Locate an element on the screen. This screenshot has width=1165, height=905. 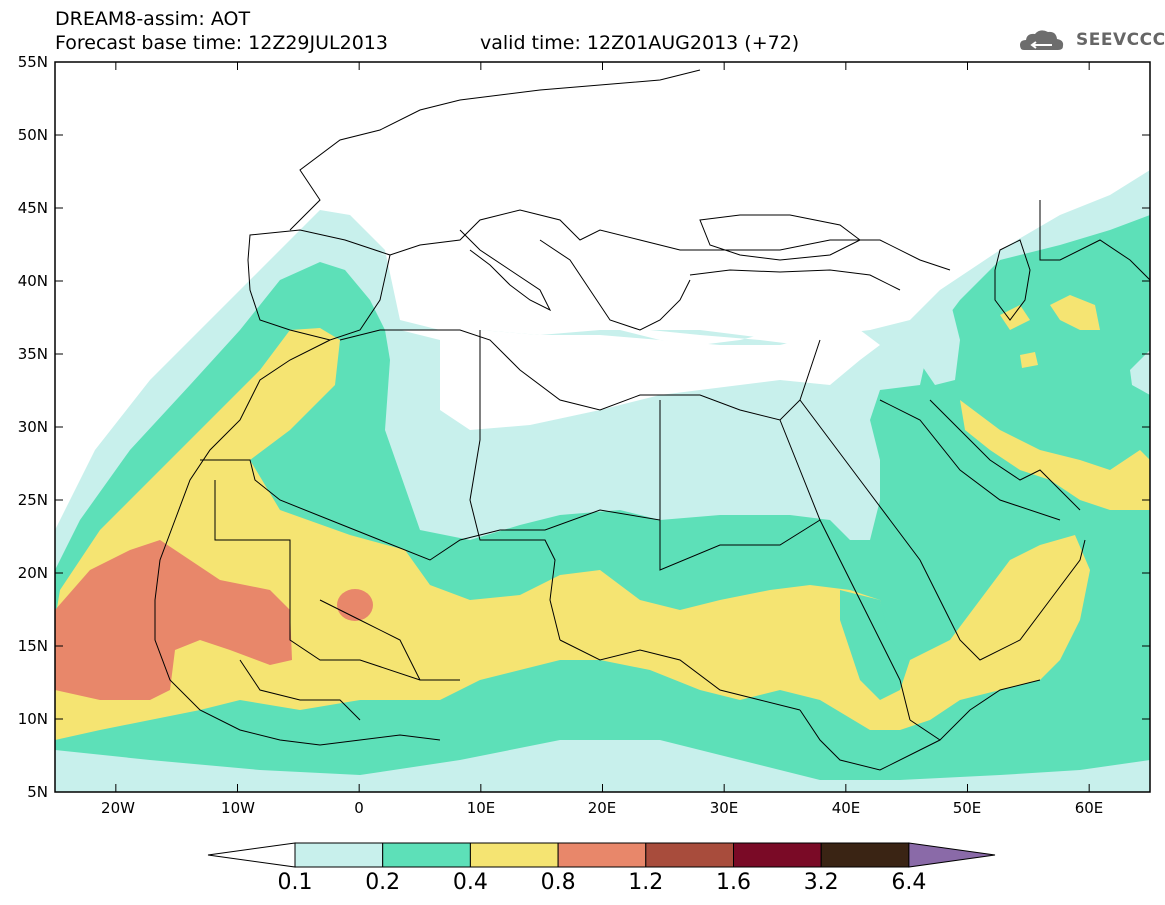
colorbar-under-arrow is located at coordinates (251, 855).